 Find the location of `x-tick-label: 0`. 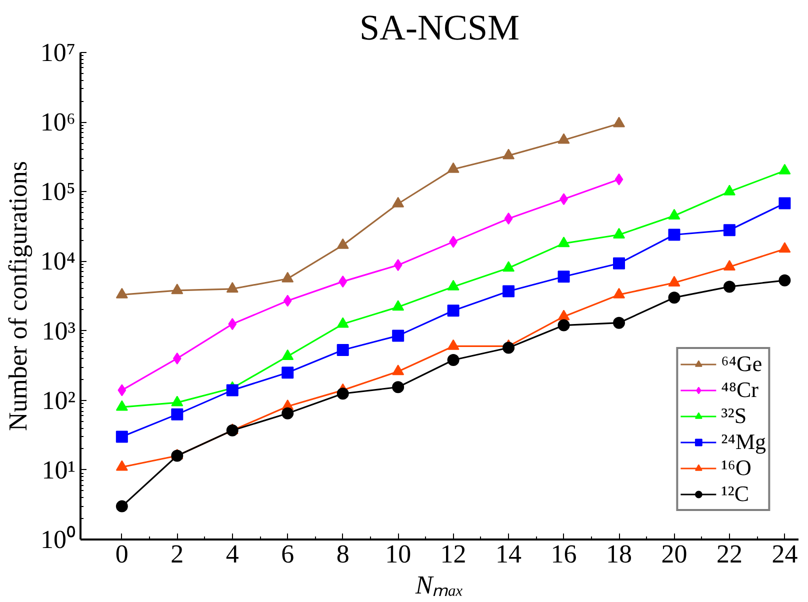

x-tick-label: 0 is located at coordinates (121, 554).